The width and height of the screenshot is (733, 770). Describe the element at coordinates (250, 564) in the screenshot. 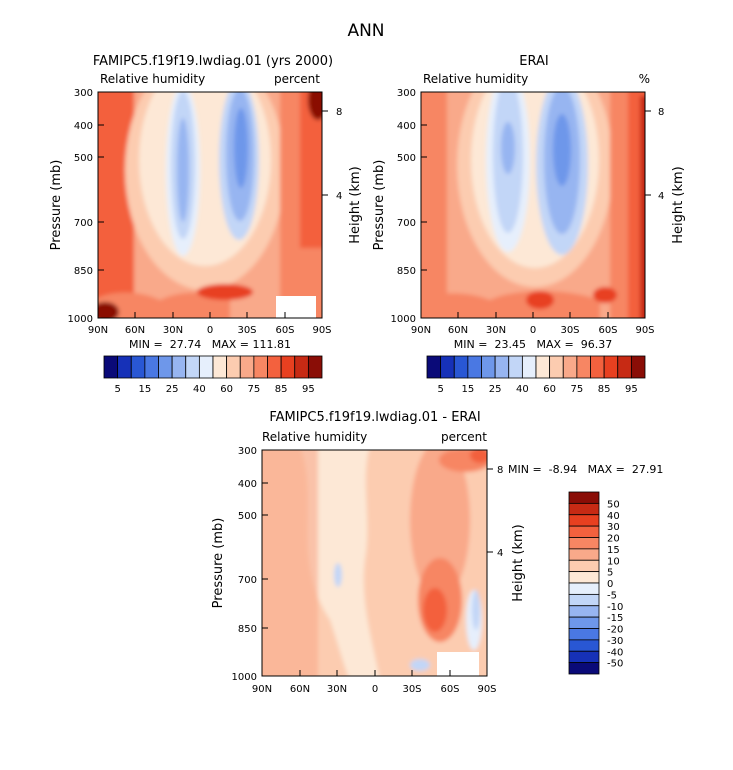

I see `panel-diff-y-axis: 300 400 500 700 850 1000` at that location.